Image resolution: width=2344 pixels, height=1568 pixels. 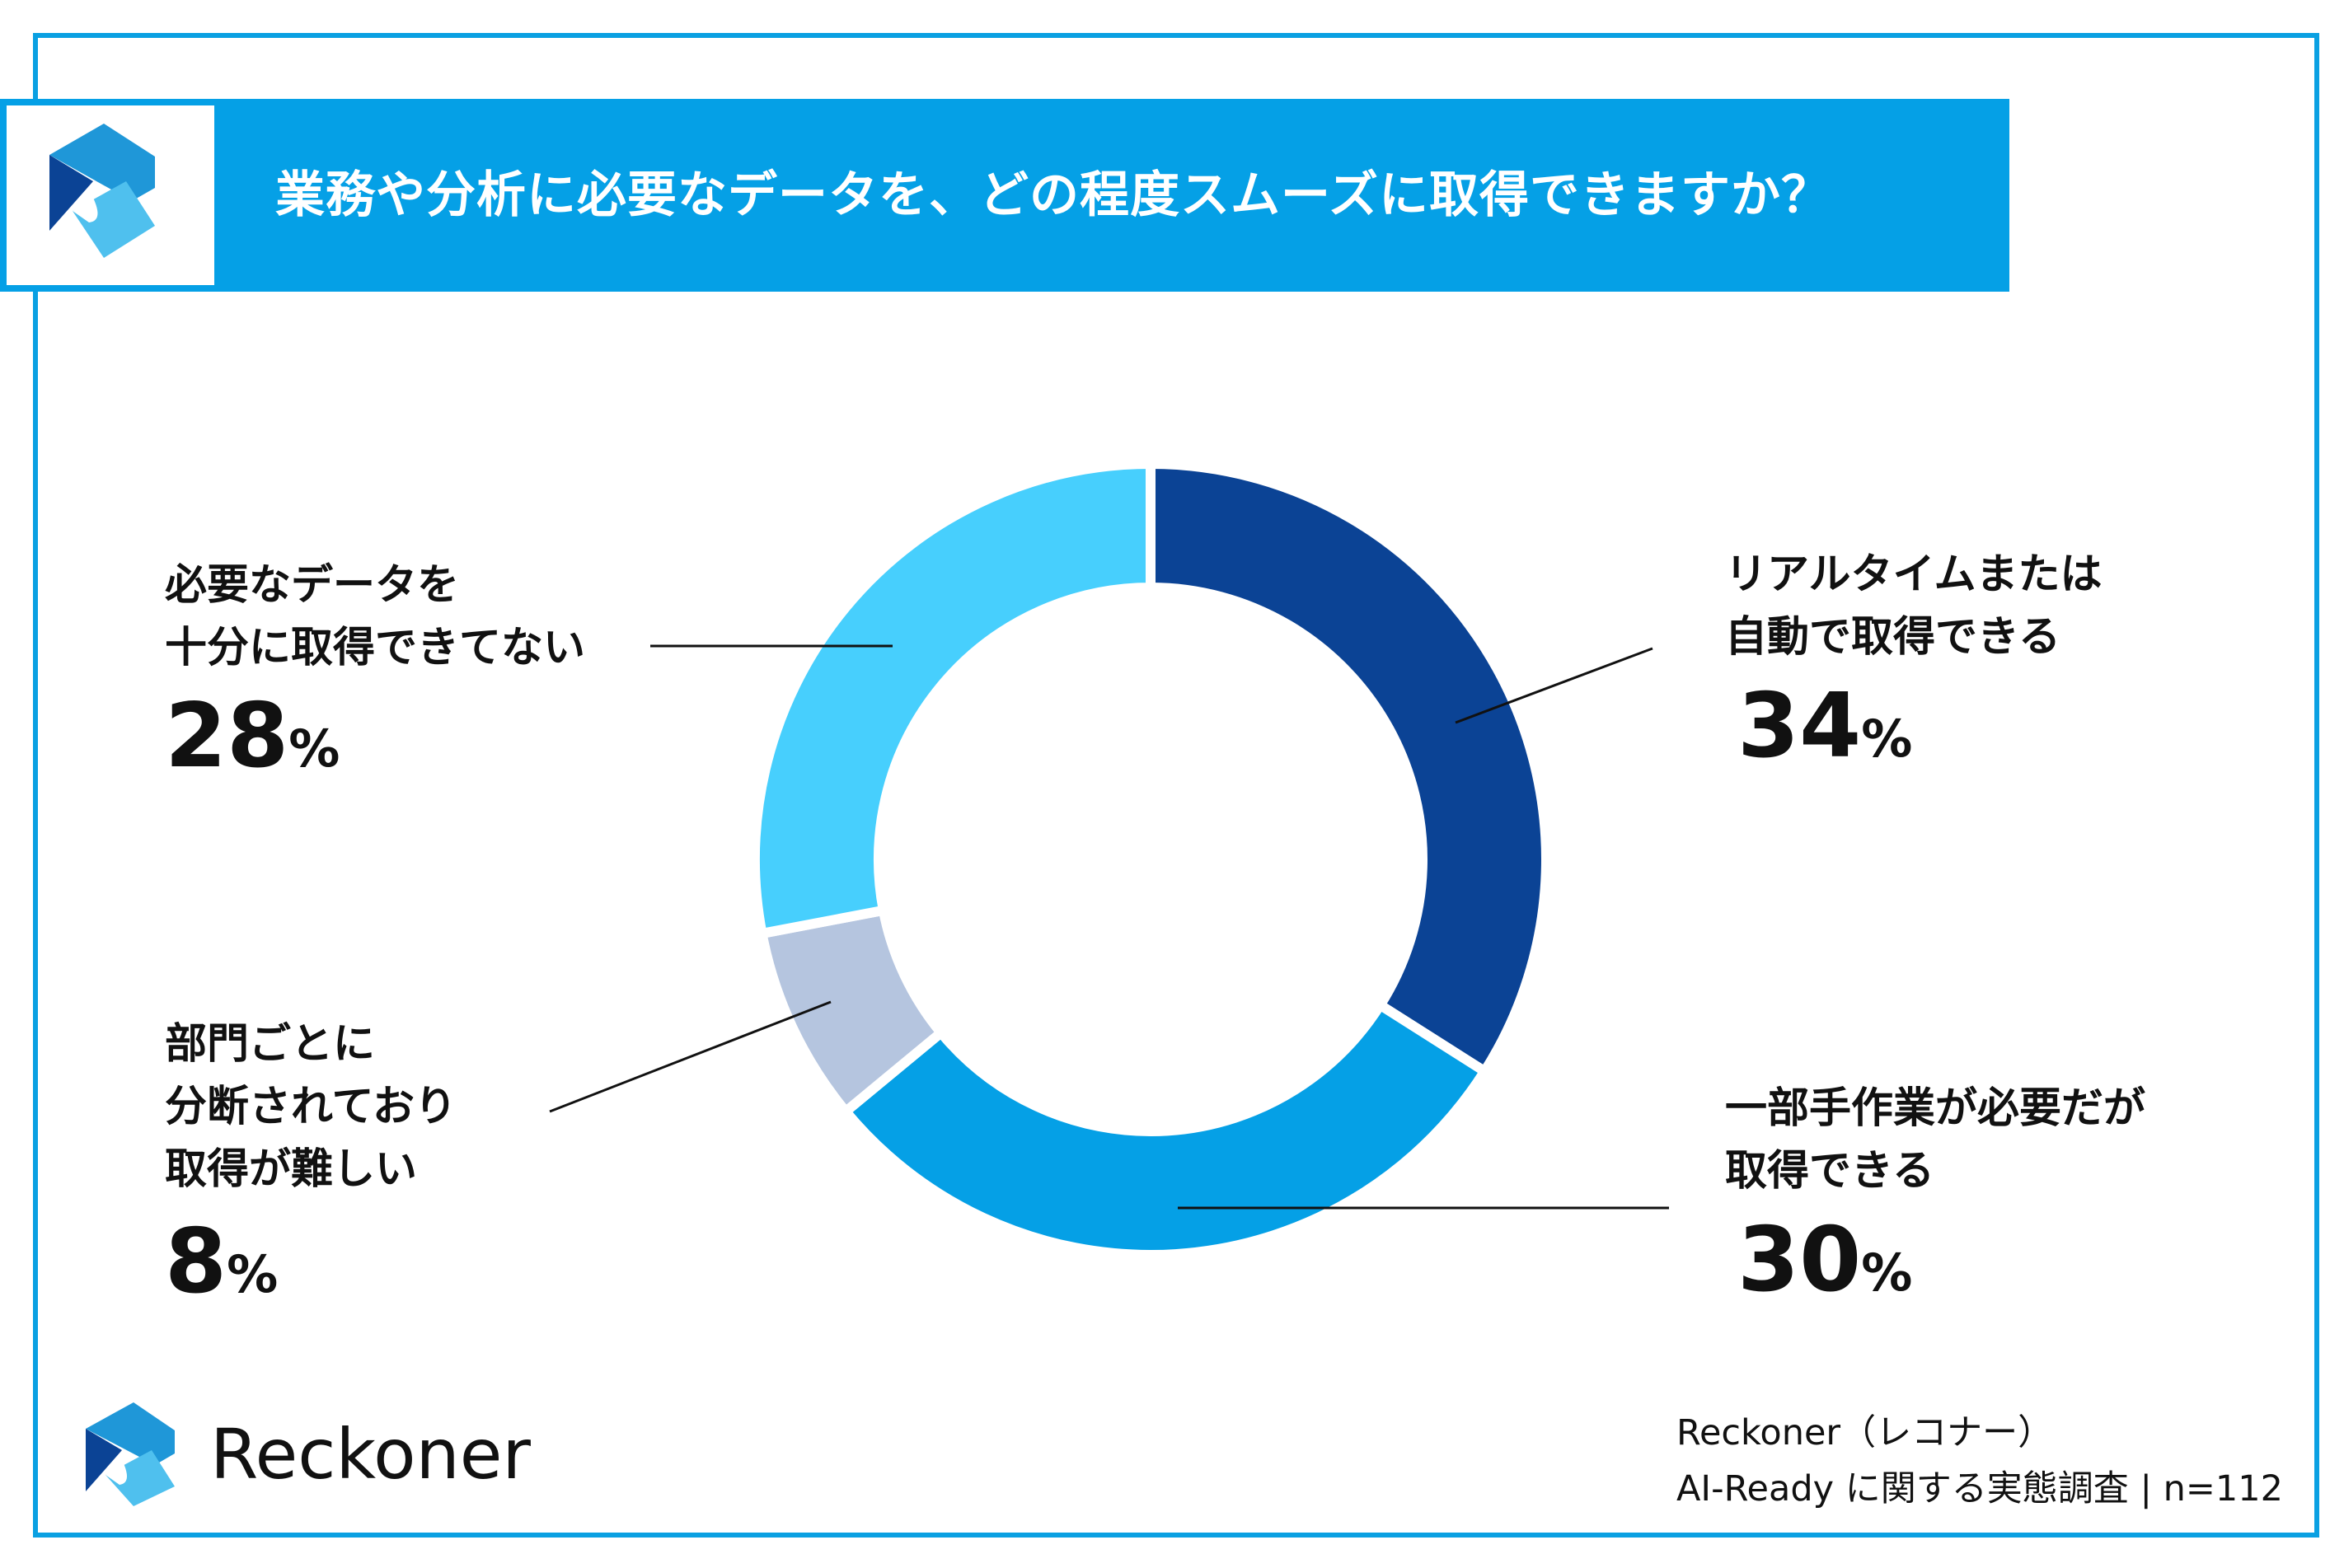 I want to click on label-line: 一部手作業が必要だが, so click(x=1935, y=1108).